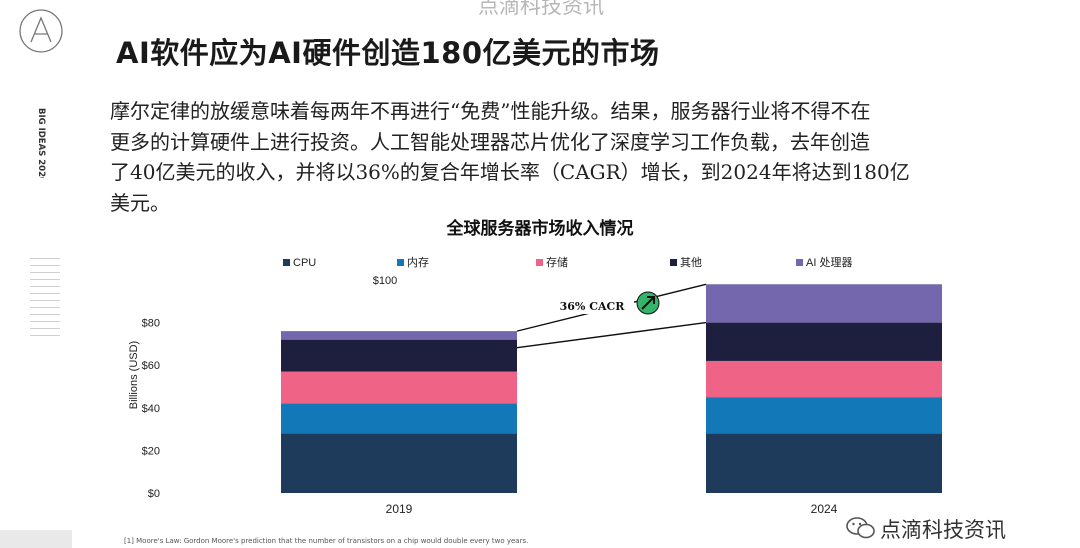 This screenshot has width=1080, height=548. Describe the element at coordinates (151, 324) in the screenshot. I see `y-tick-label: $80` at that location.